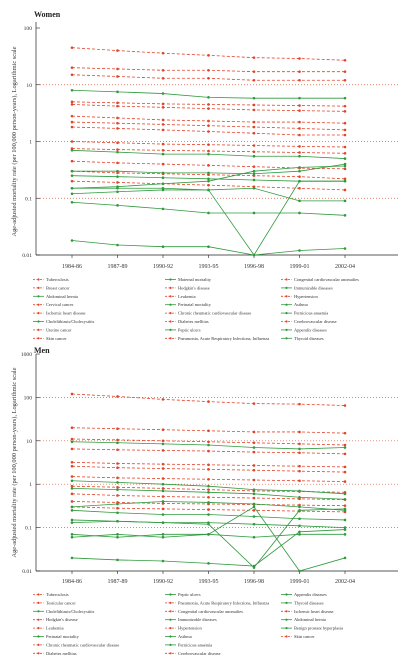  I want to click on legend-label: Cholelithiasis/Cholecystitis, so click(70, 611).